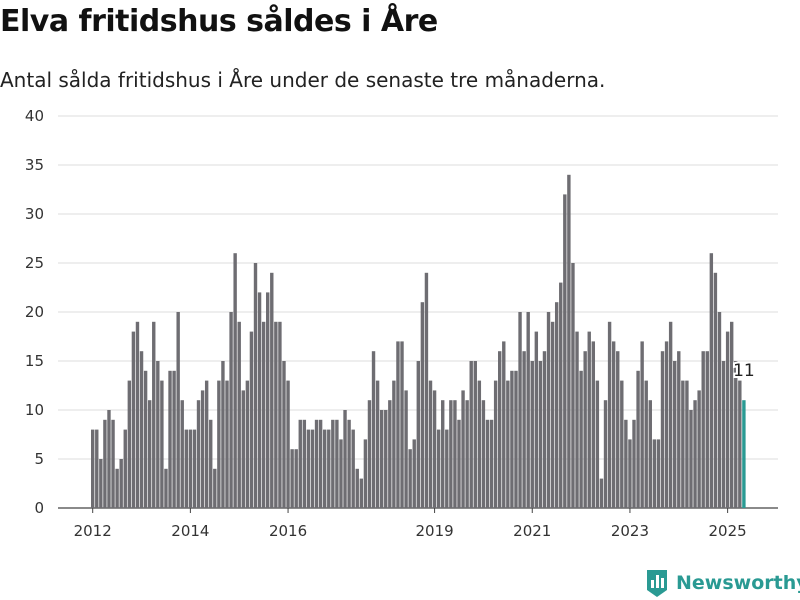 The width and height of the screenshot is (800, 600). What do you see at coordinates (34, 410) in the screenshot?
I see `y-tick-label: 10` at bounding box center [34, 410].